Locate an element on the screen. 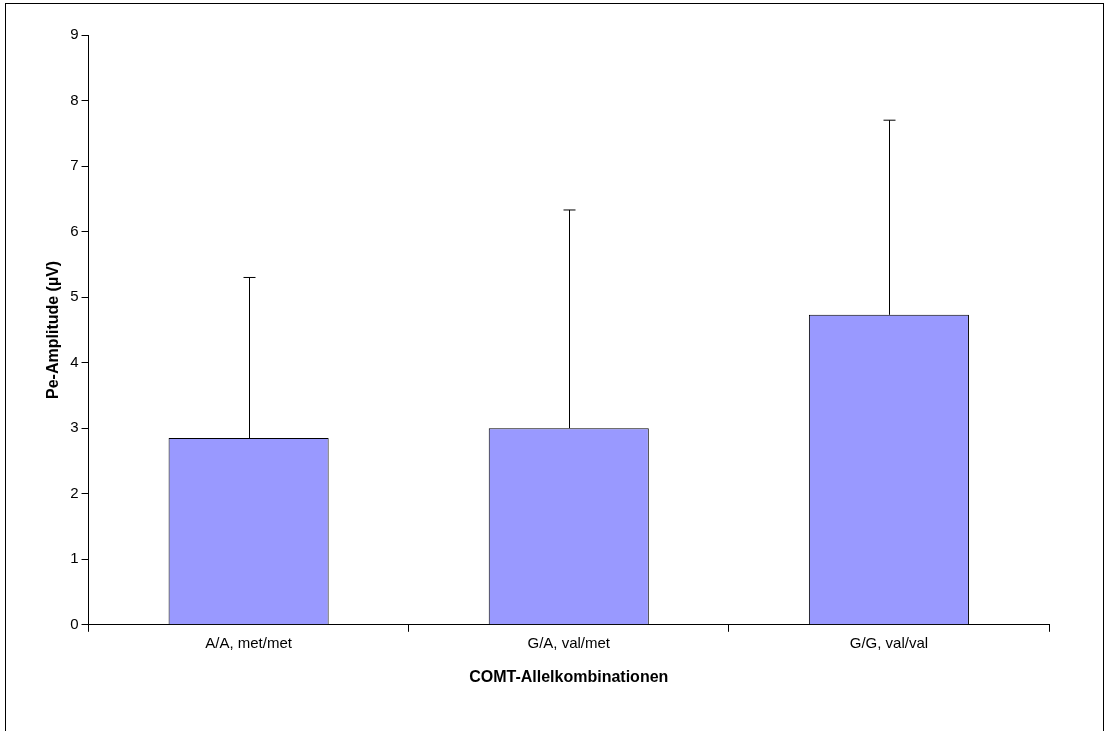 The height and width of the screenshot is (731, 1109). y-tick-label: 4 is located at coordinates (74, 361).